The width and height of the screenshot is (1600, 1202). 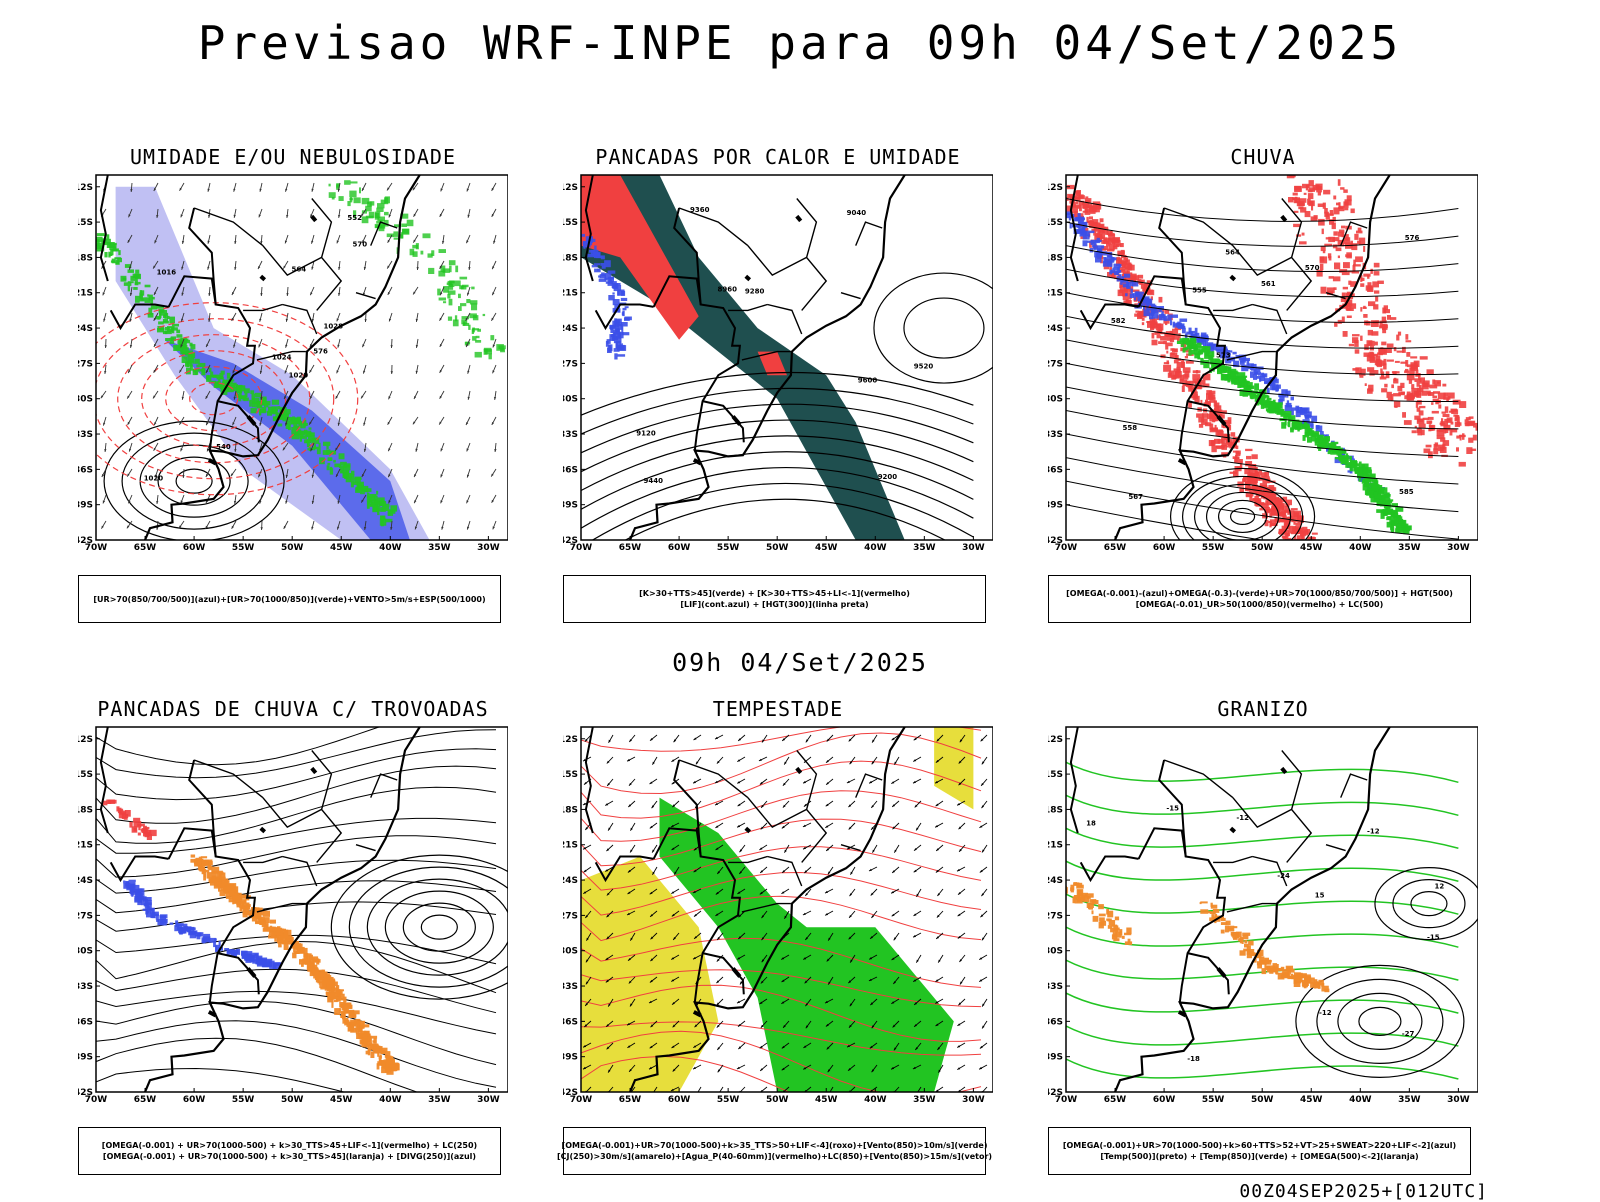 I want to click on contour-label: 18, so click(x=1091, y=824).